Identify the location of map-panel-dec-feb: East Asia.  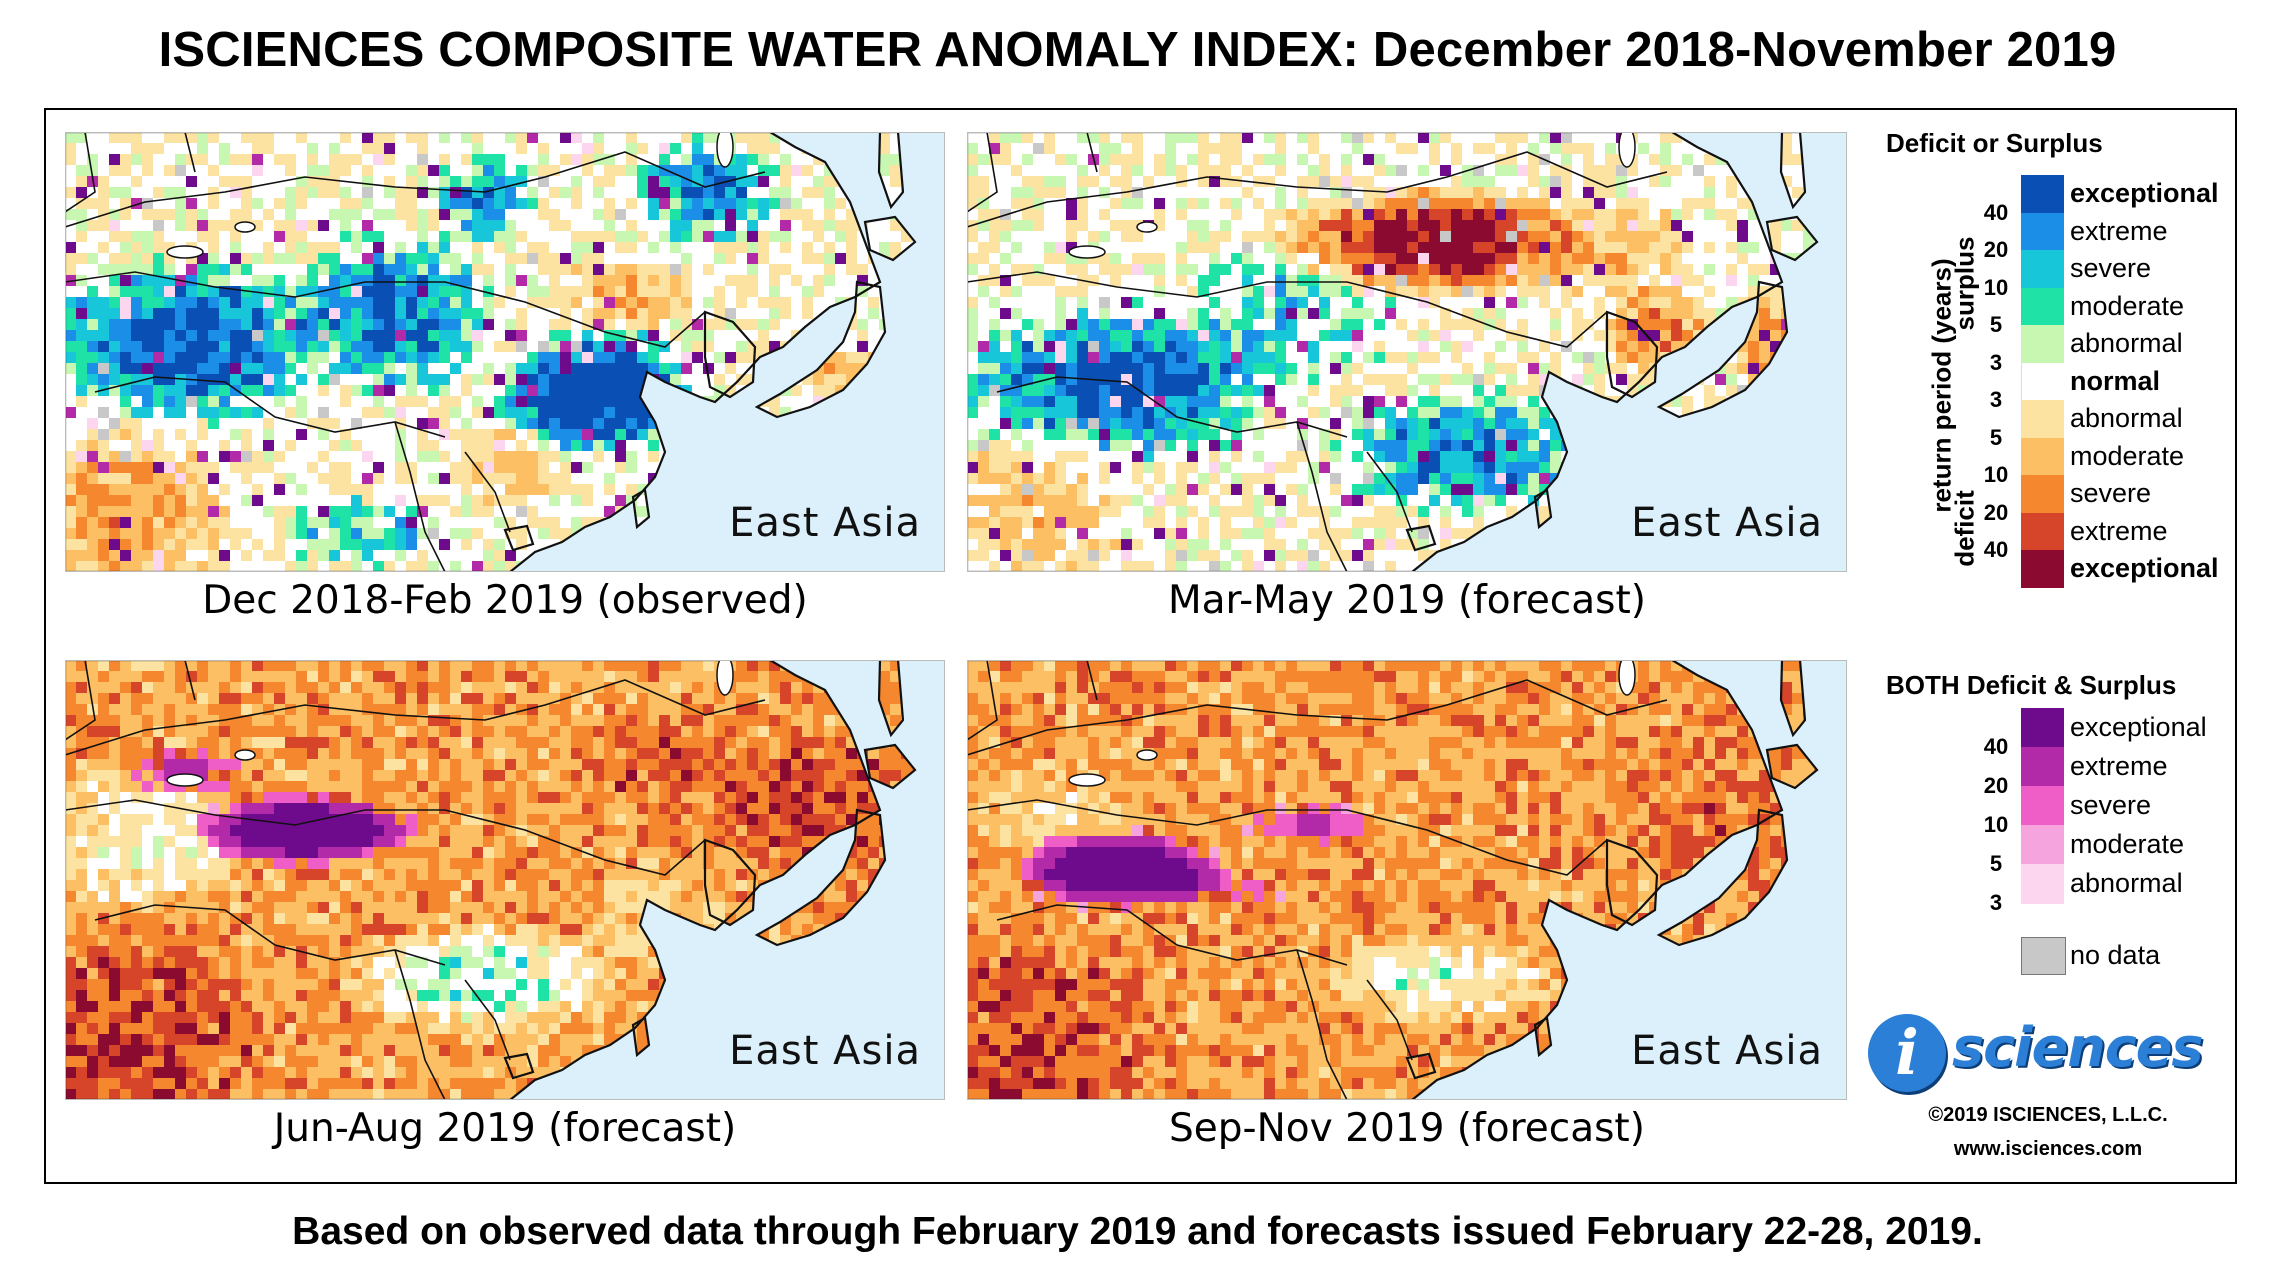
(505, 352).